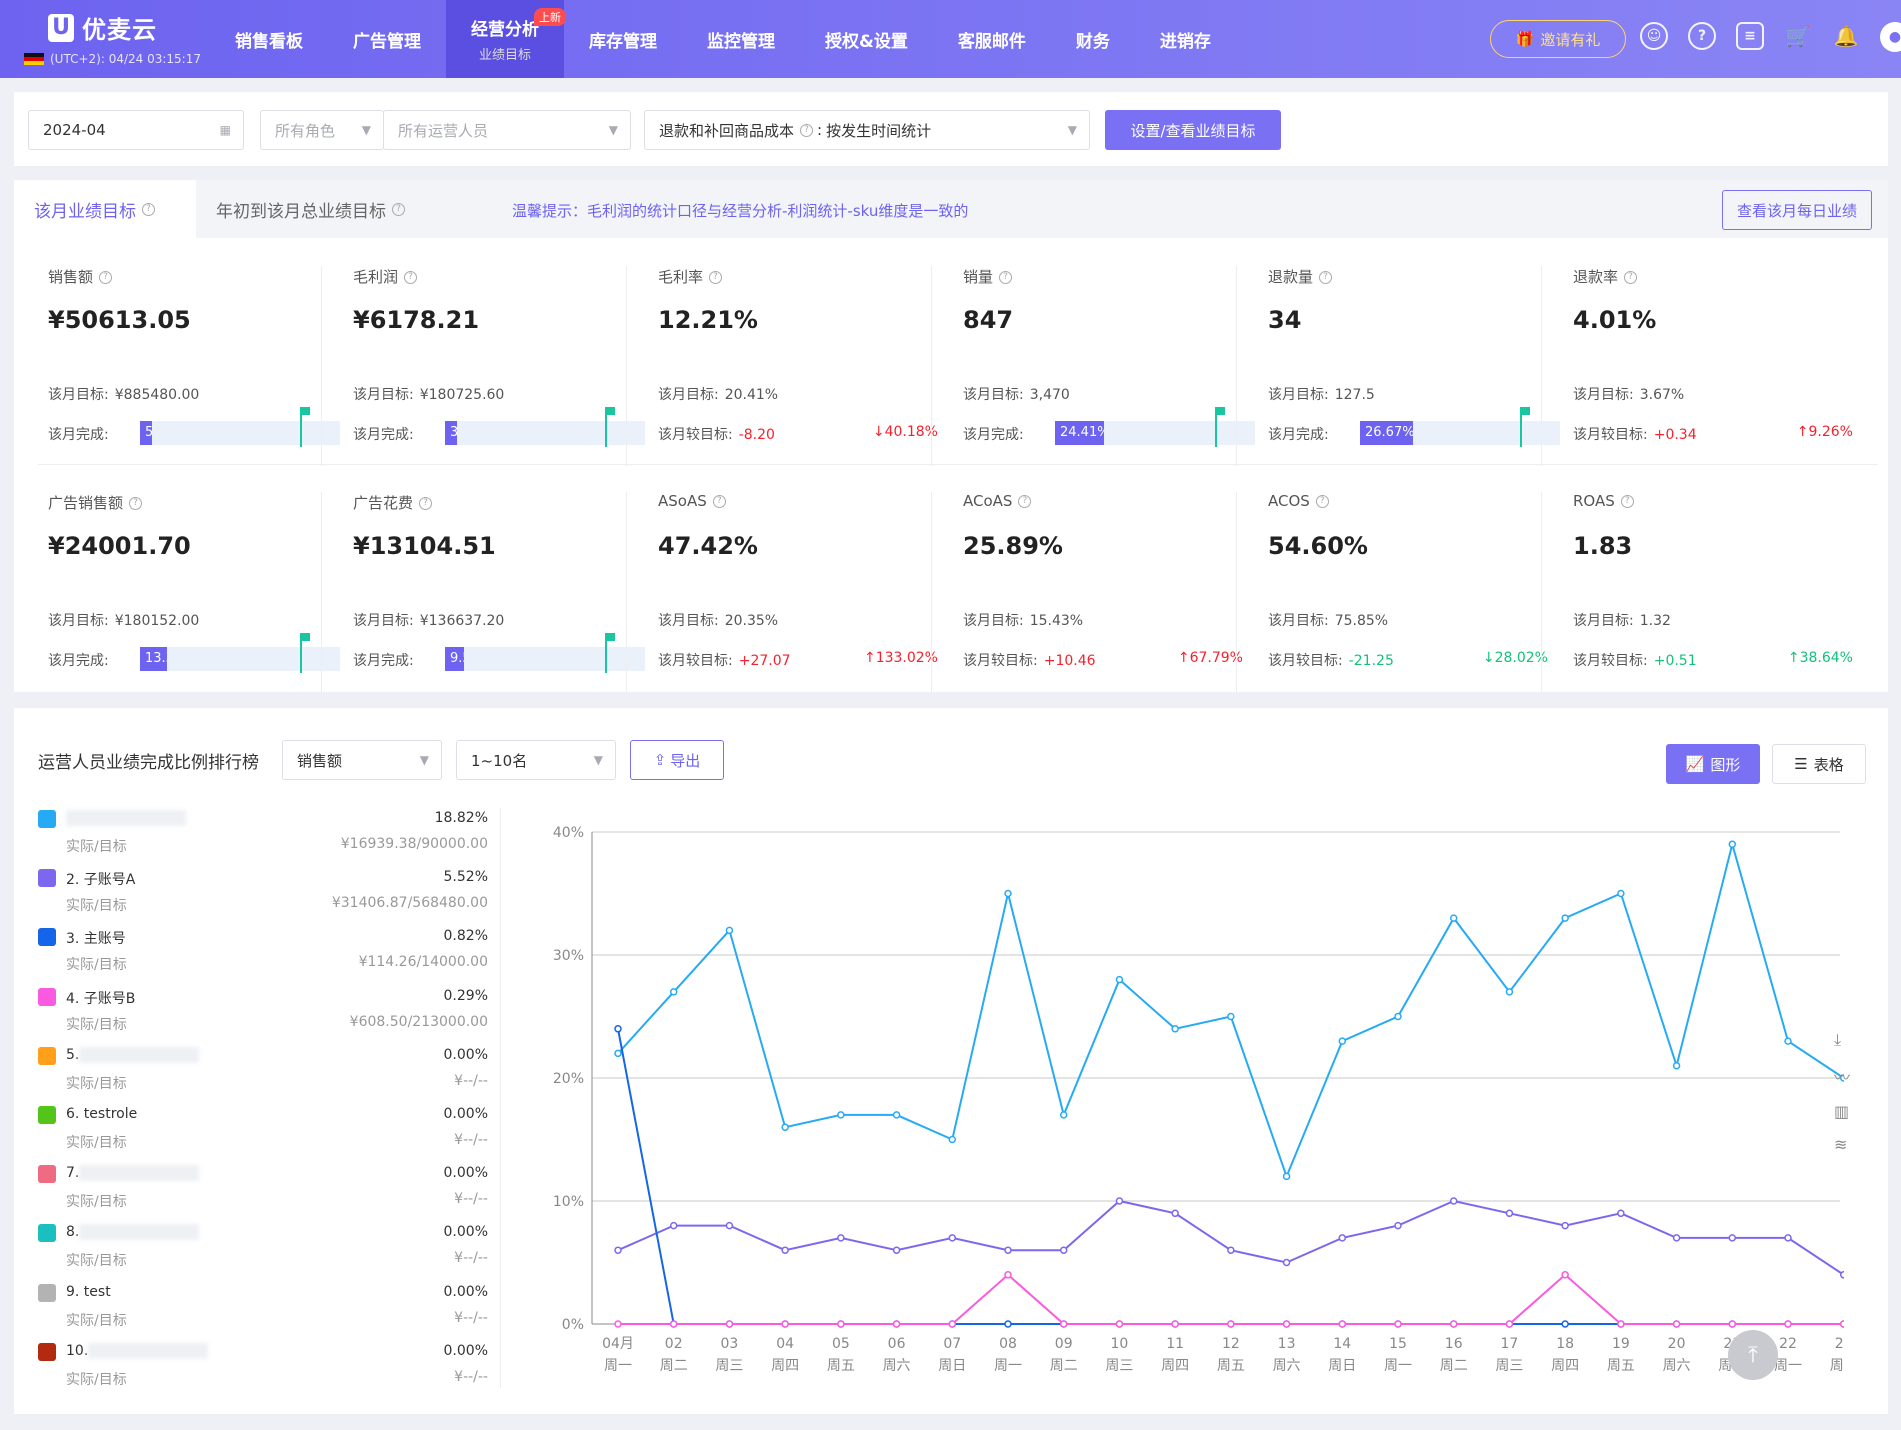 The width and height of the screenshot is (1901, 1430). I want to click on avatar-icon: ●, so click(1890, 37).